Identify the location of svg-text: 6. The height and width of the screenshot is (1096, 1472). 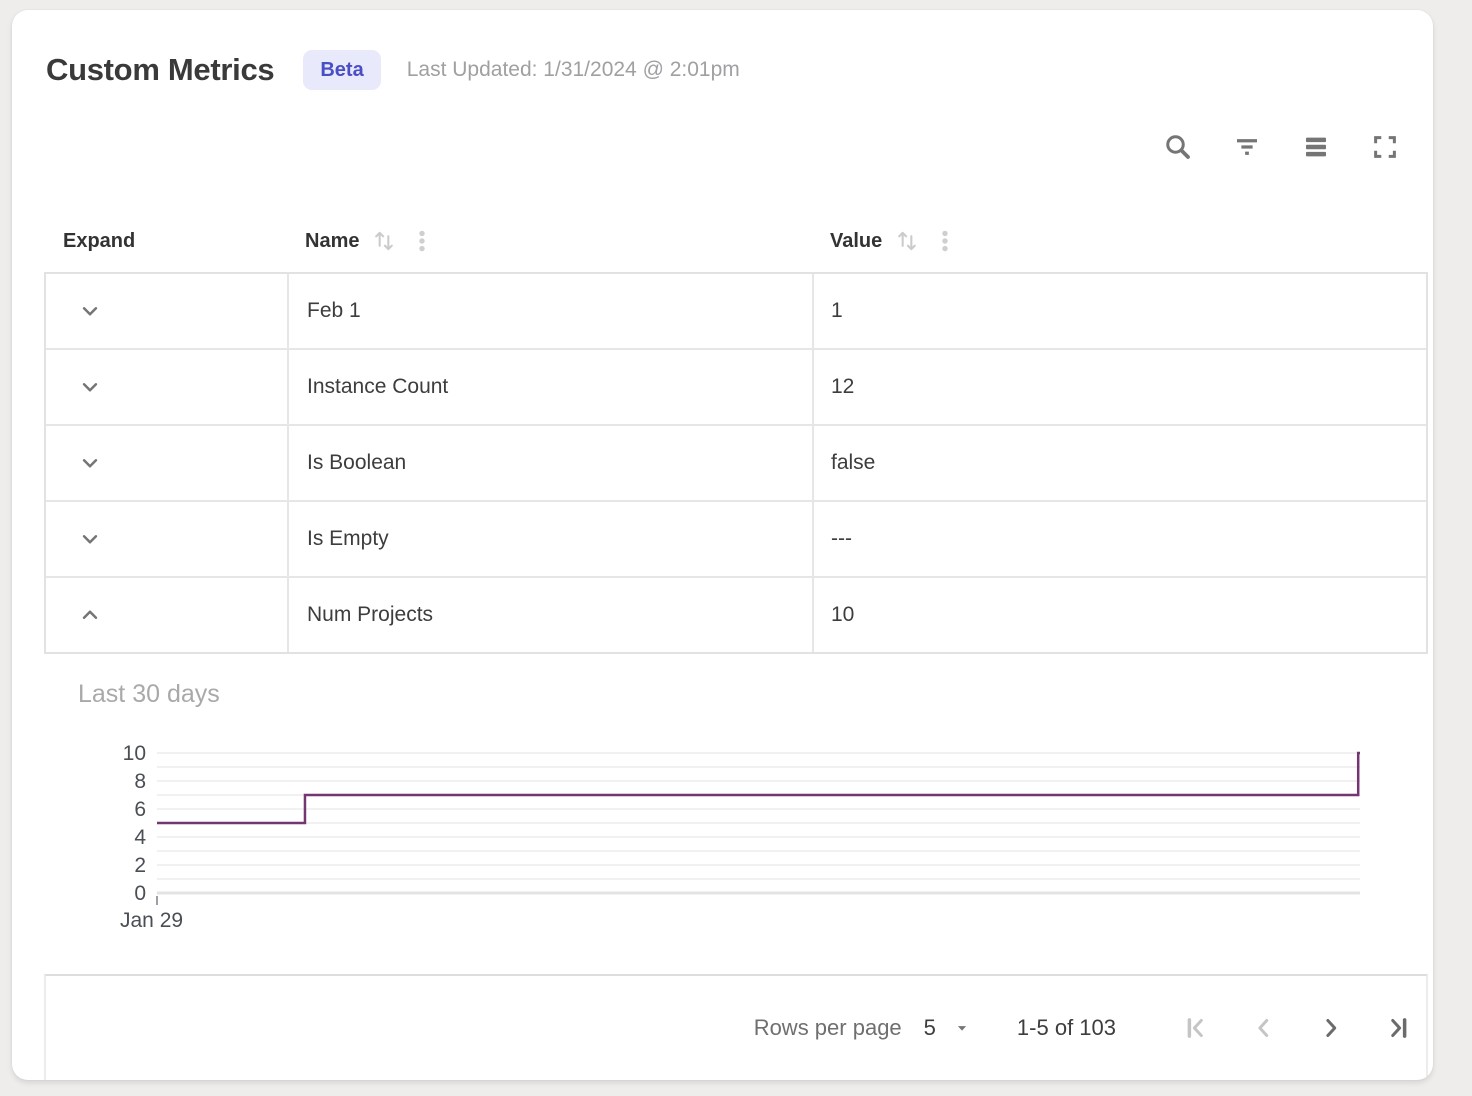
(140, 809).